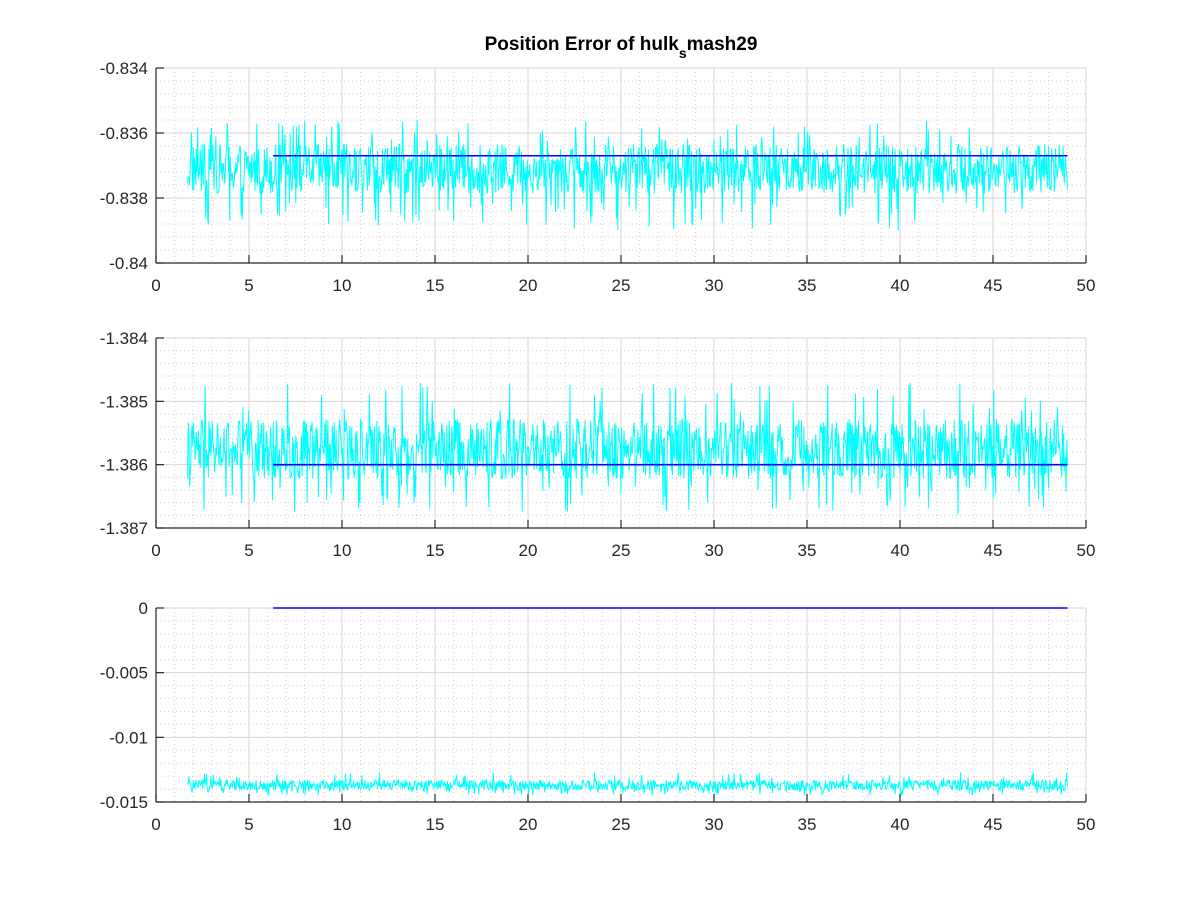 The width and height of the screenshot is (1200, 900). What do you see at coordinates (124, 198) in the screenshot?
I see `y-tick-label: -0.838` at bounding box center [124, 198].